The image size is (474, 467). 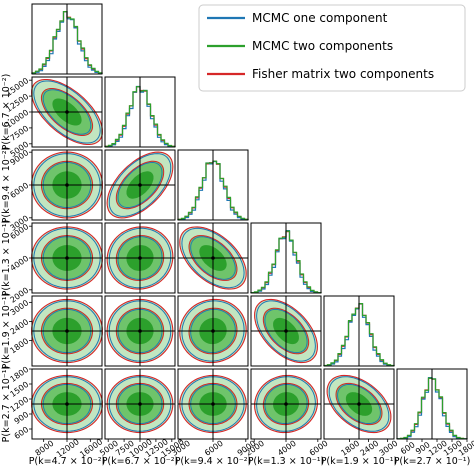 I want to click on y-axis-label-4: P(k=1.9 × 10⁻¹), so click(x=6, y=331).